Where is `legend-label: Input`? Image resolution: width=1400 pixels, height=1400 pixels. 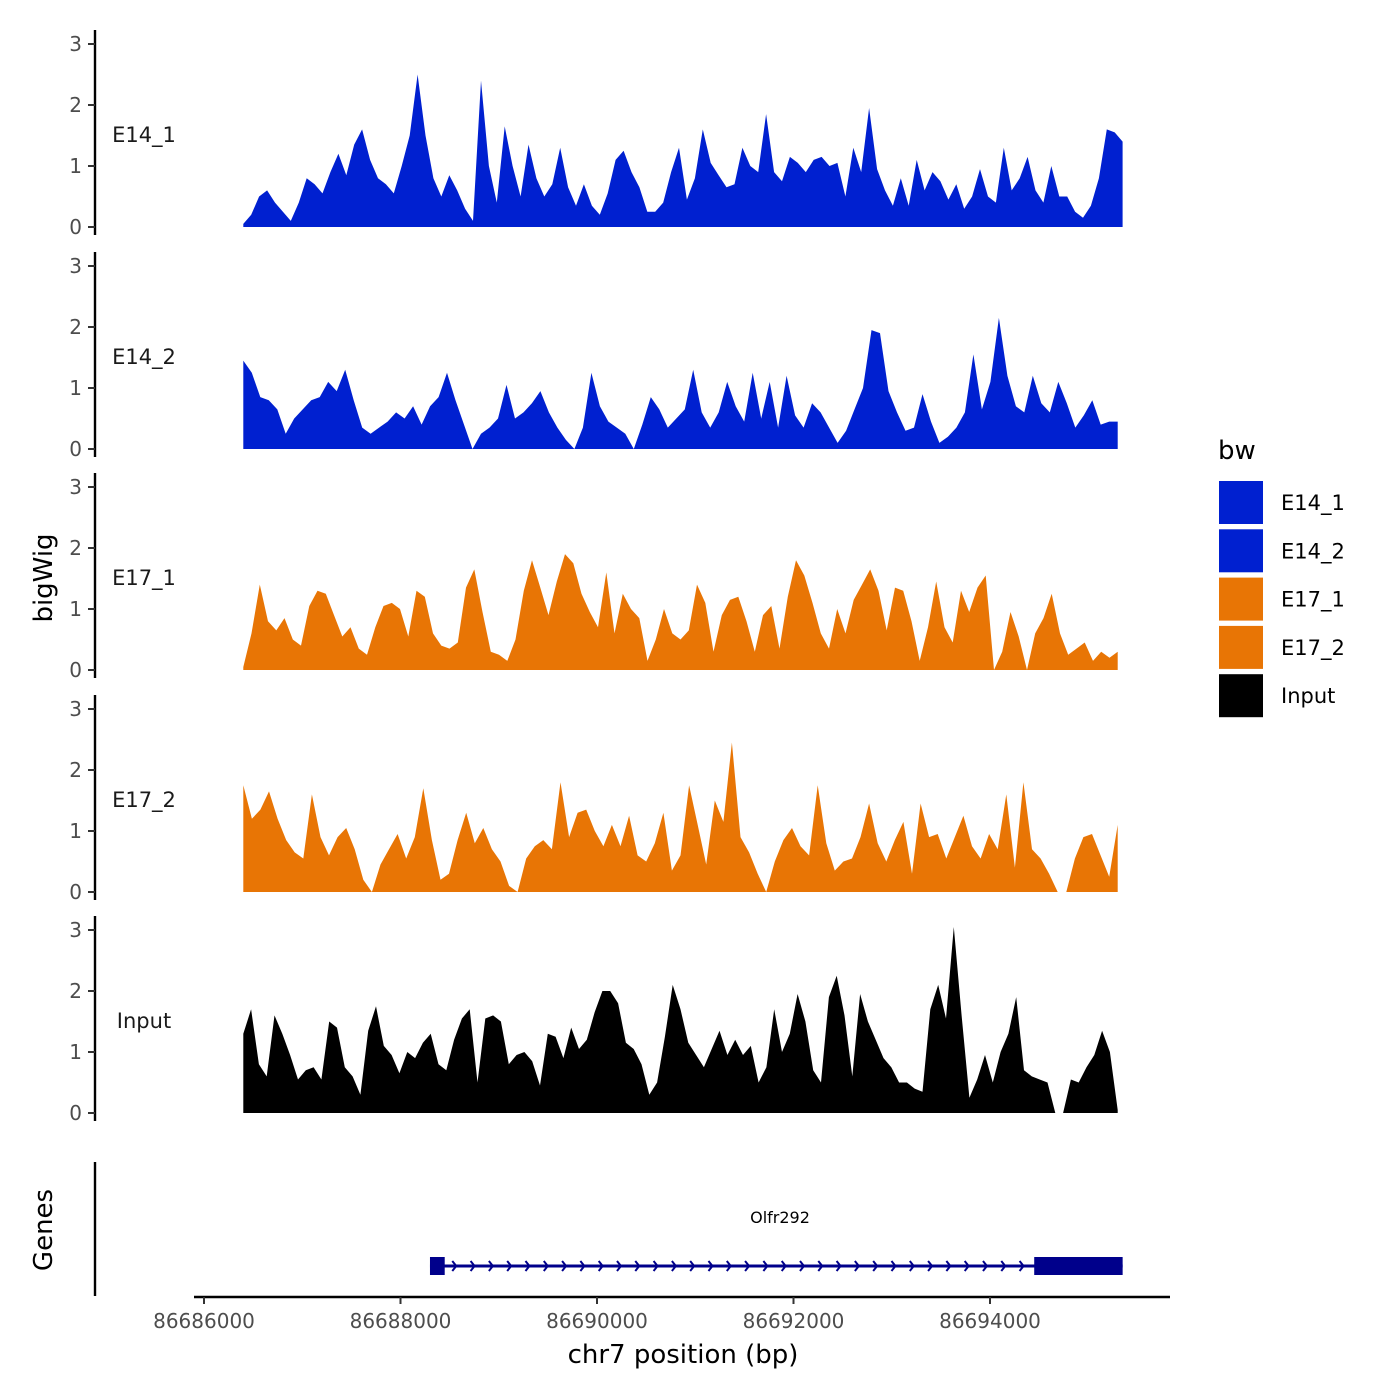
legend-label: Input is located at coordinates (1308, 696).